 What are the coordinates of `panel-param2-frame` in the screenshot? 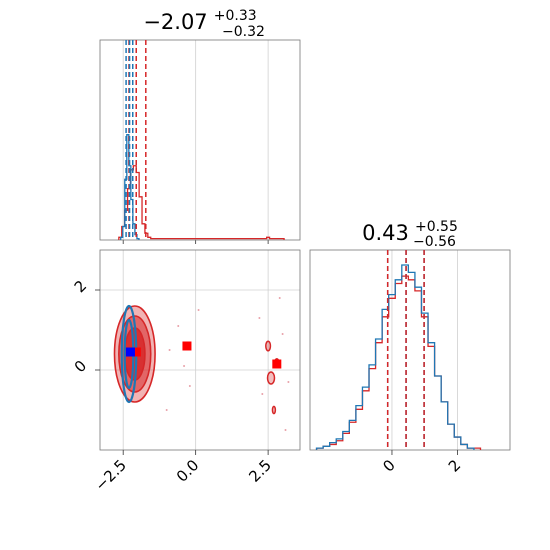 It's located at (410, 350).